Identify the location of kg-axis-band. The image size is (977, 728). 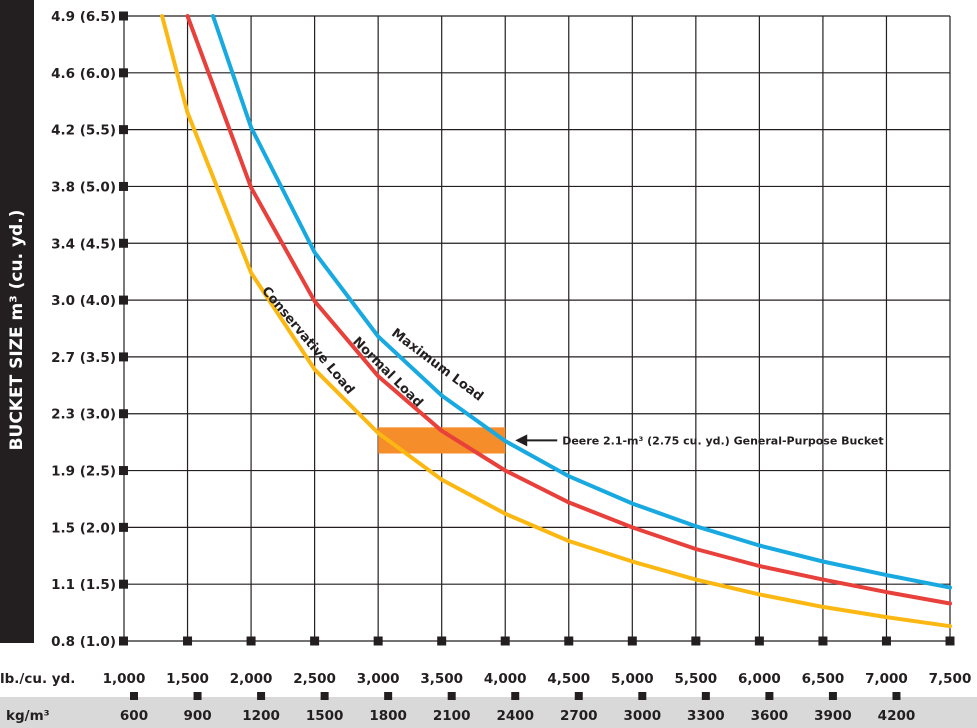
(488, 712).